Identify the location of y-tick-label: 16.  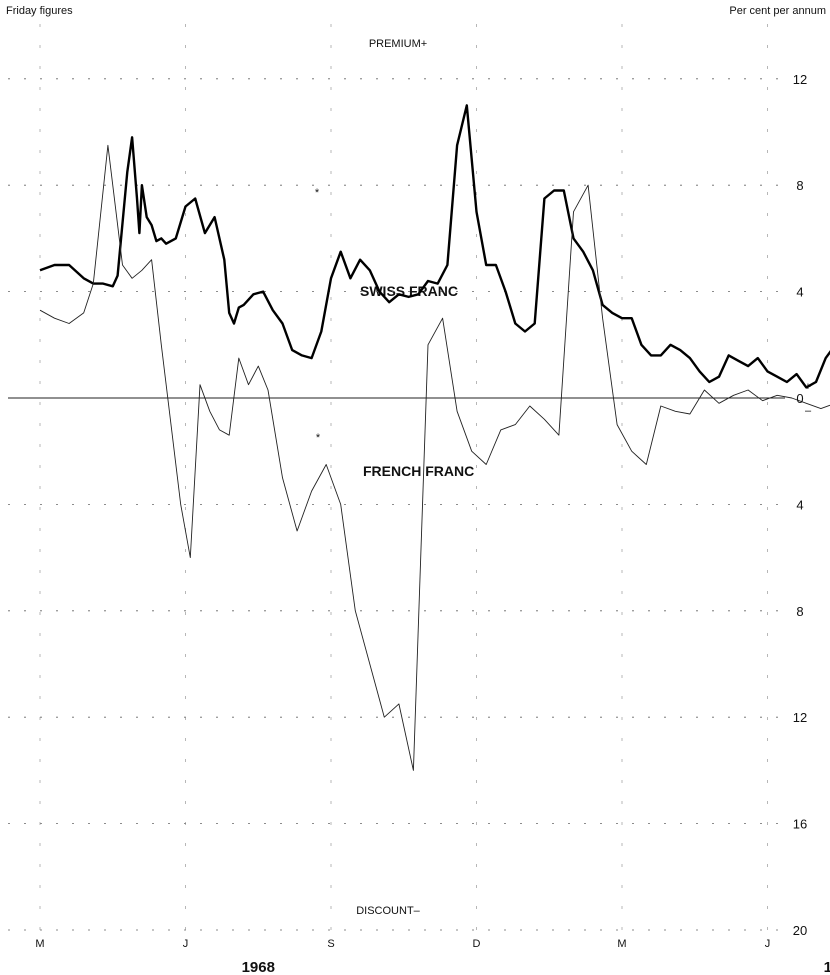
(800, 824).